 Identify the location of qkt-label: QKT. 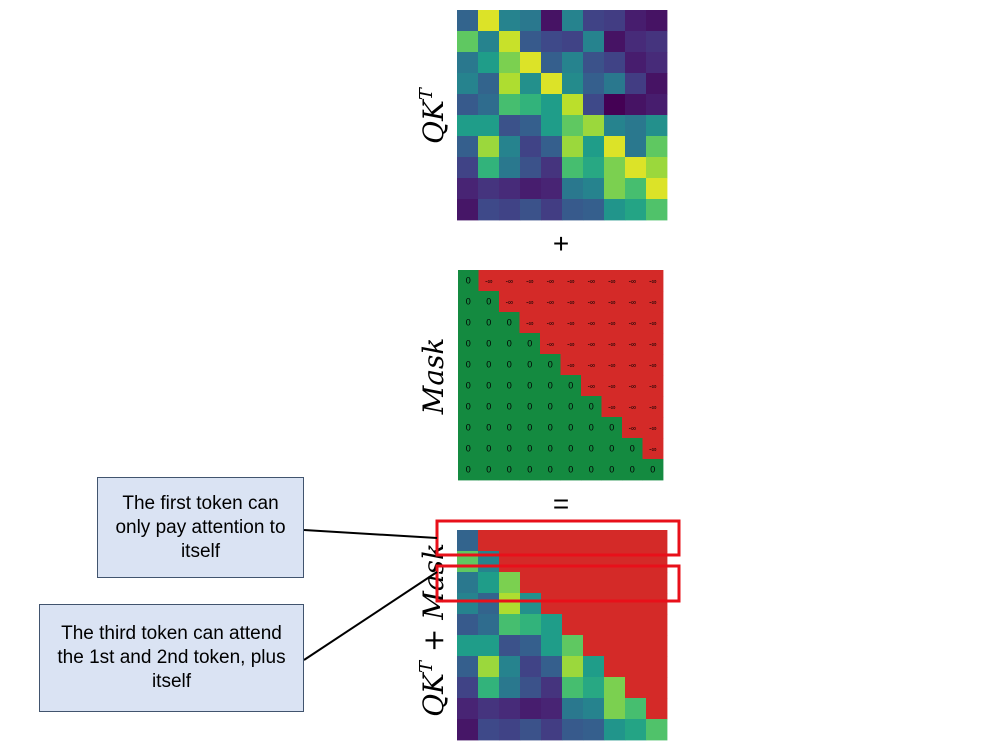
(433, 115).